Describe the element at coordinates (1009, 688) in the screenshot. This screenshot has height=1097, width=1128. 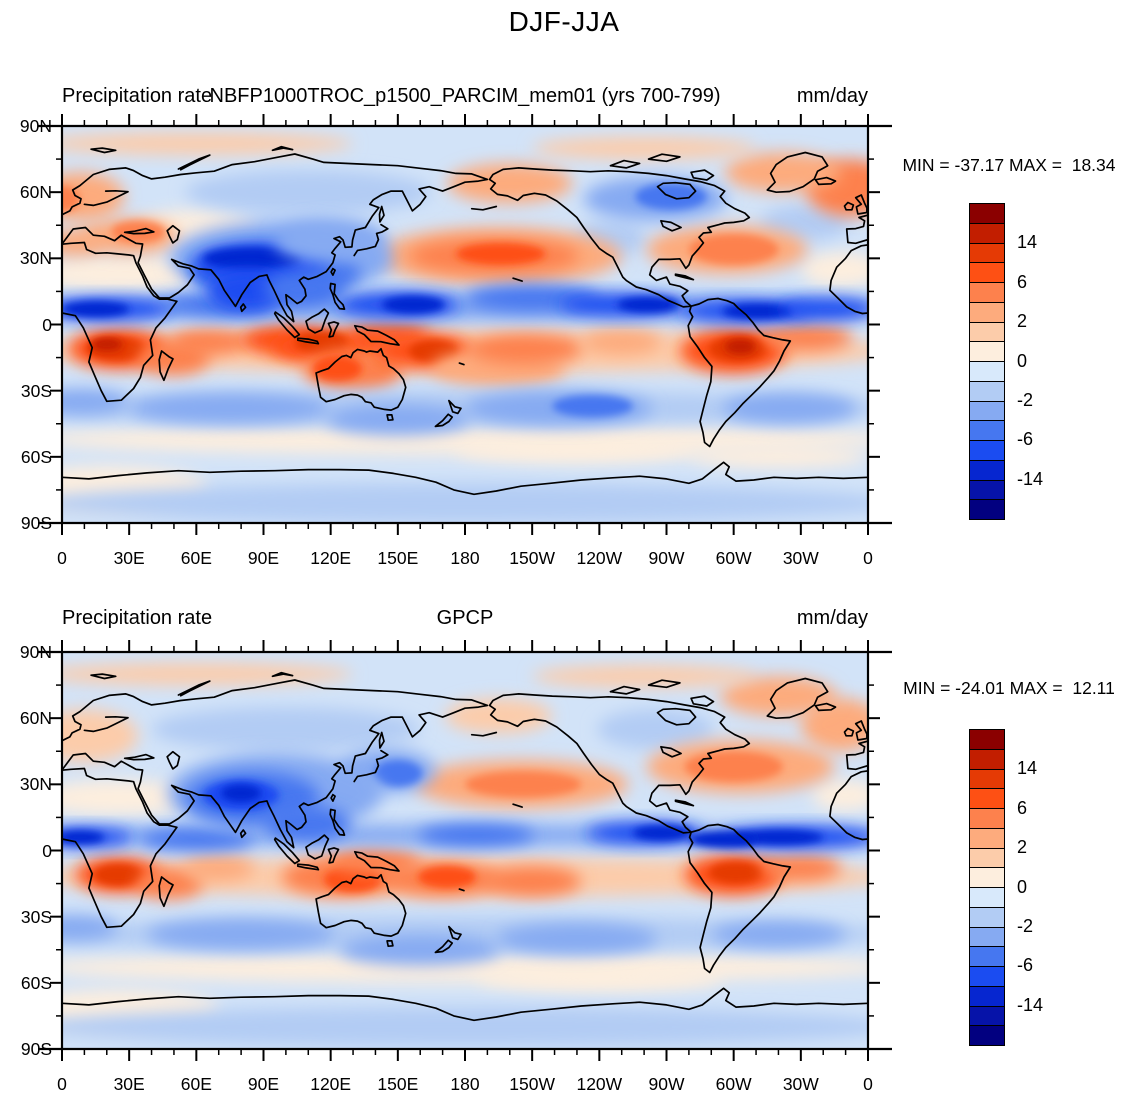
I see `stats-minmax: MIN = -24.01 MAX = 12.11` at that location.